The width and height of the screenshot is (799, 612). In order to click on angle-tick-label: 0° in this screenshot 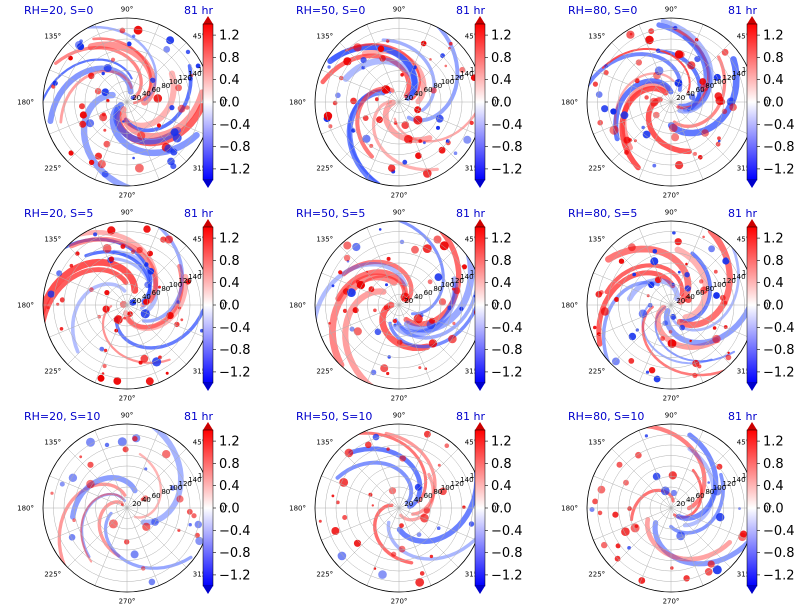, I will do `click(768, 306)`.